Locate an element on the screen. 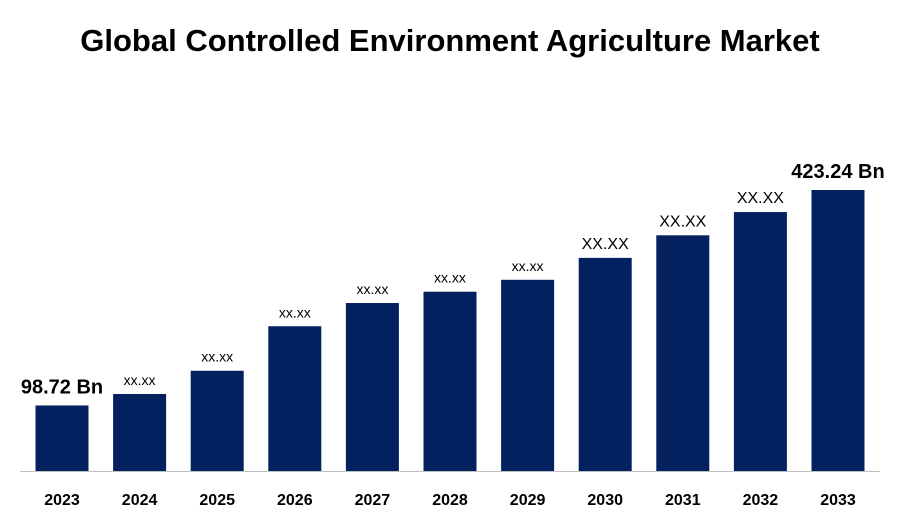  x-tick-label: 2028 is located at coordinates (450, 500).